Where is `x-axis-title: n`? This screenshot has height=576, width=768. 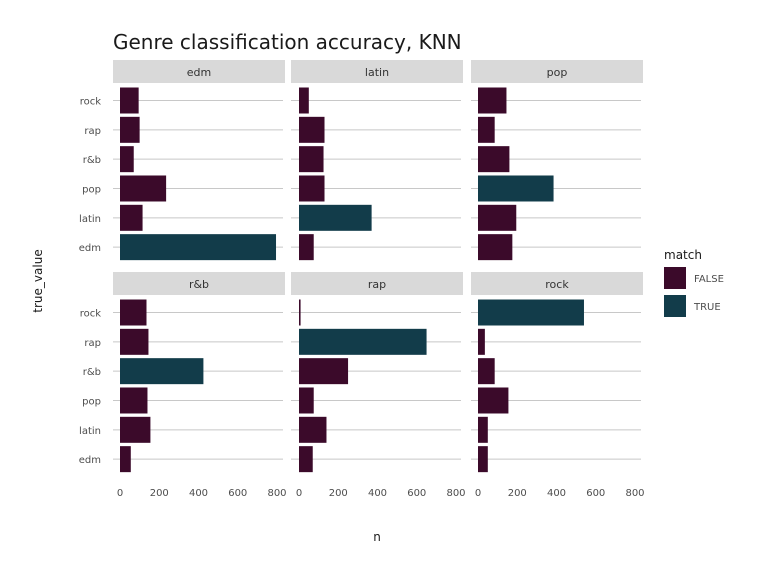 x-axis-title: n is located at coordinates (377, 537).